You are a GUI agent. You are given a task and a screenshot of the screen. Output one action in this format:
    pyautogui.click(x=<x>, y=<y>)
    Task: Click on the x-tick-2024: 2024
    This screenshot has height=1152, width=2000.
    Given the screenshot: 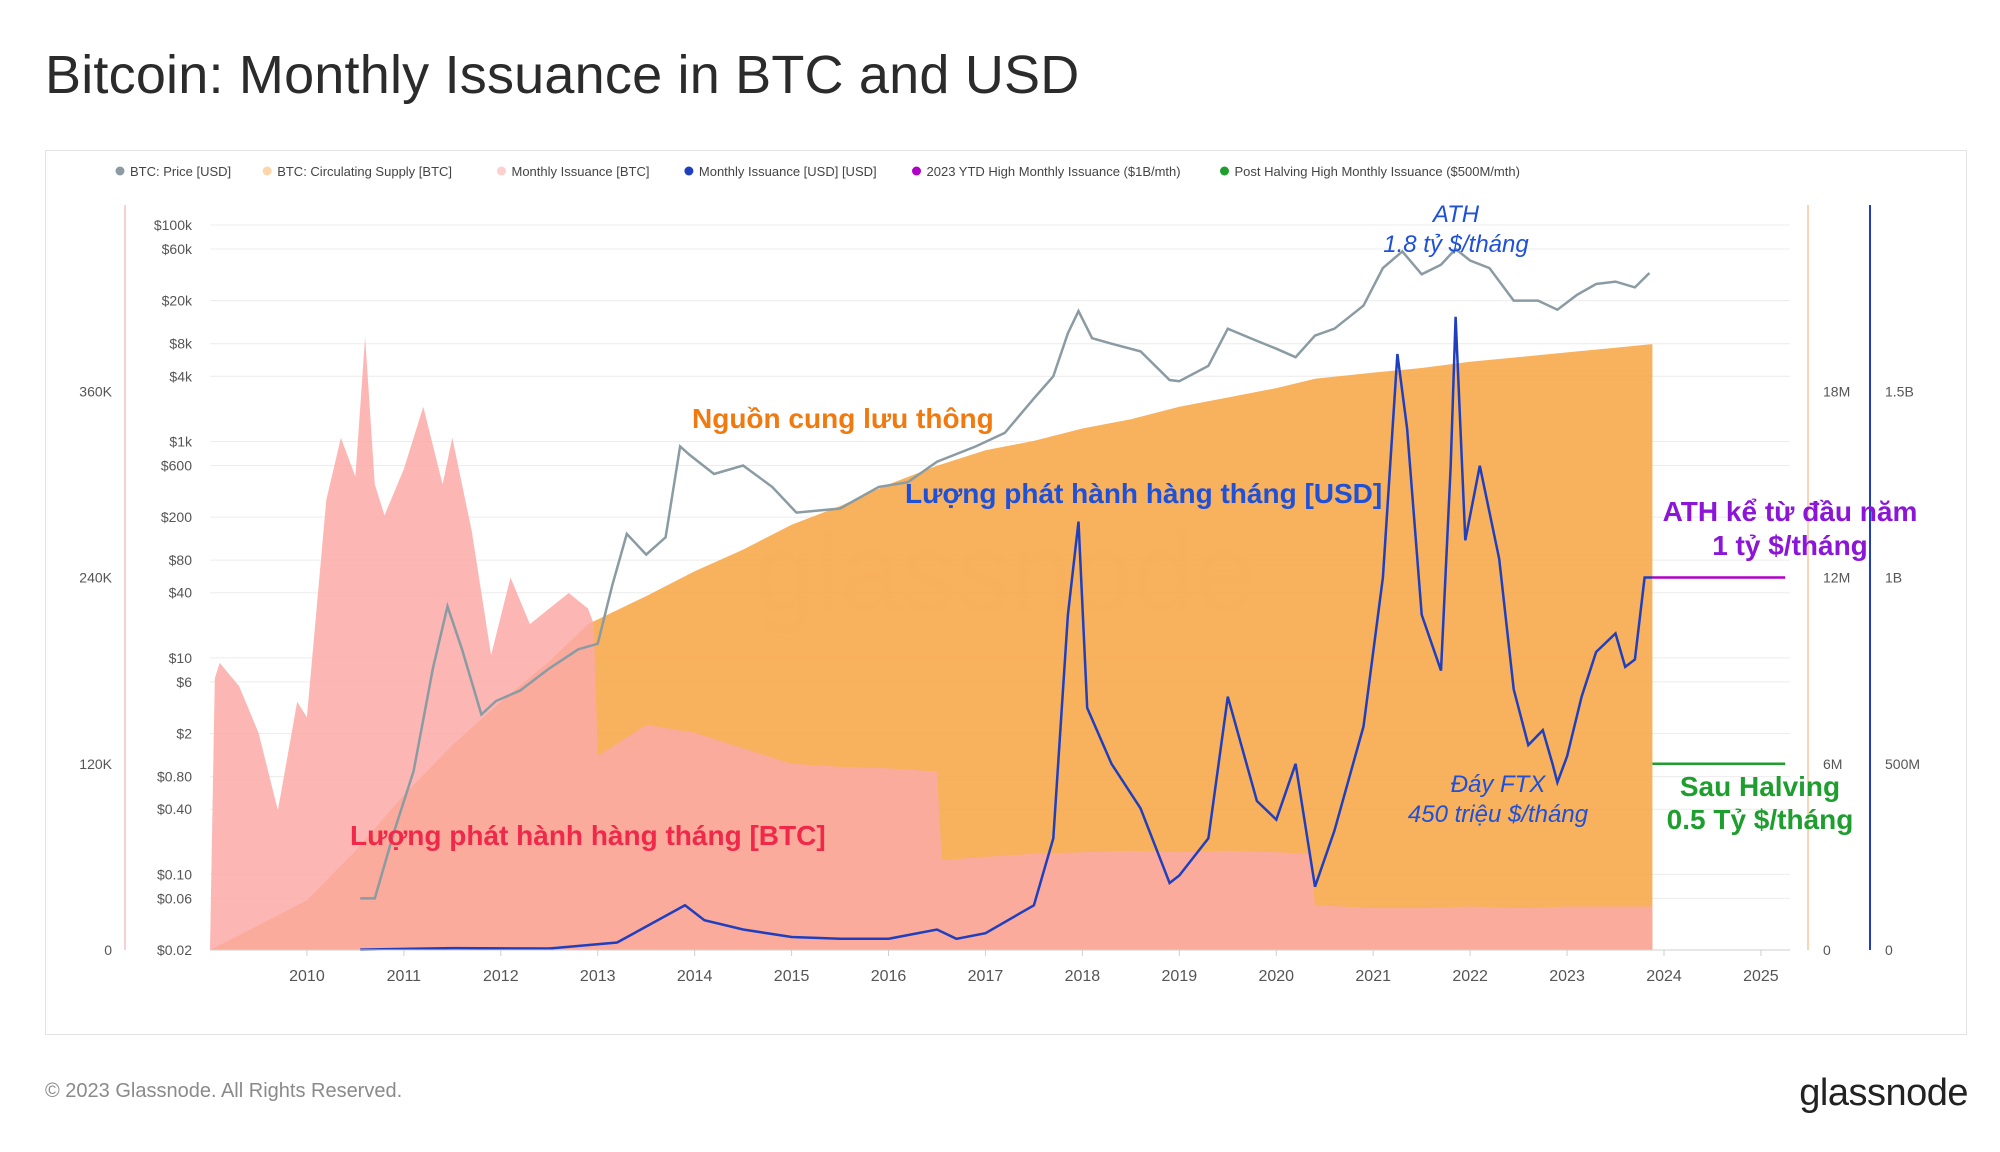 What is the action you would take?
    pyautogui.click(x=1664, y=976)
    